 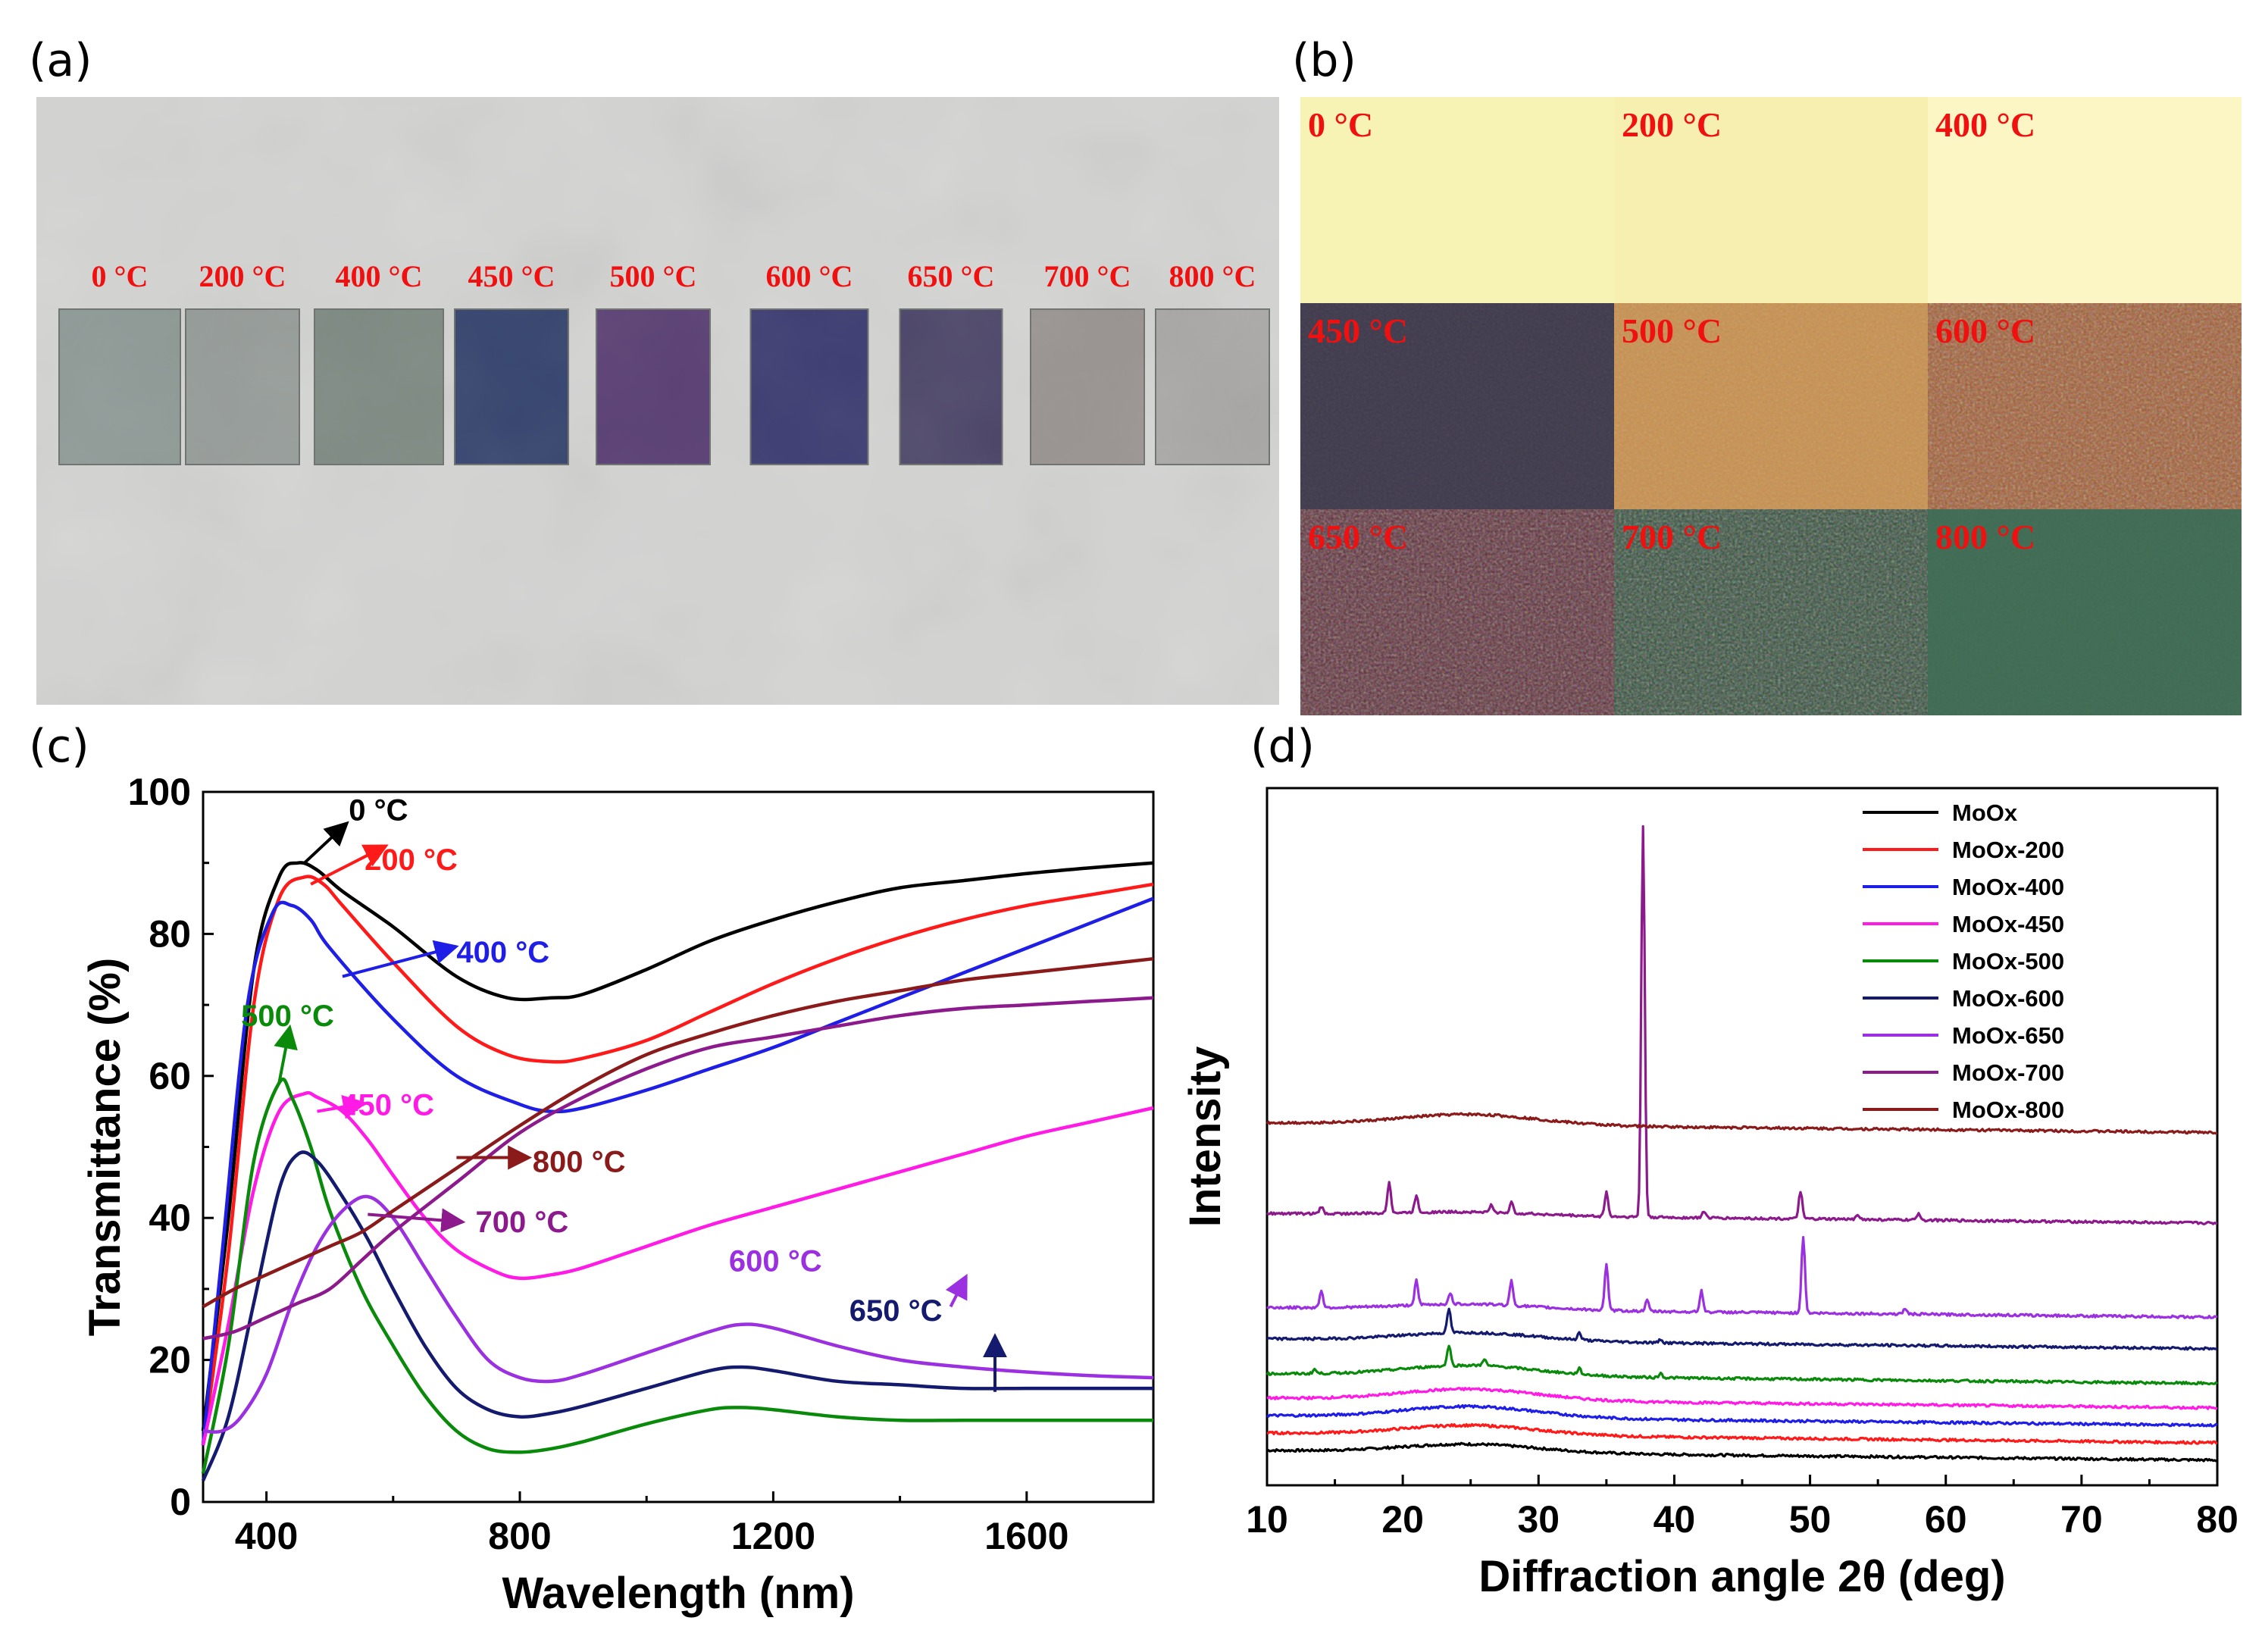 What do you see at coordinates (1985, 537) in the screenshot?
I see `micrograph-label: 800 °C` at bounding box center [1985, 537].